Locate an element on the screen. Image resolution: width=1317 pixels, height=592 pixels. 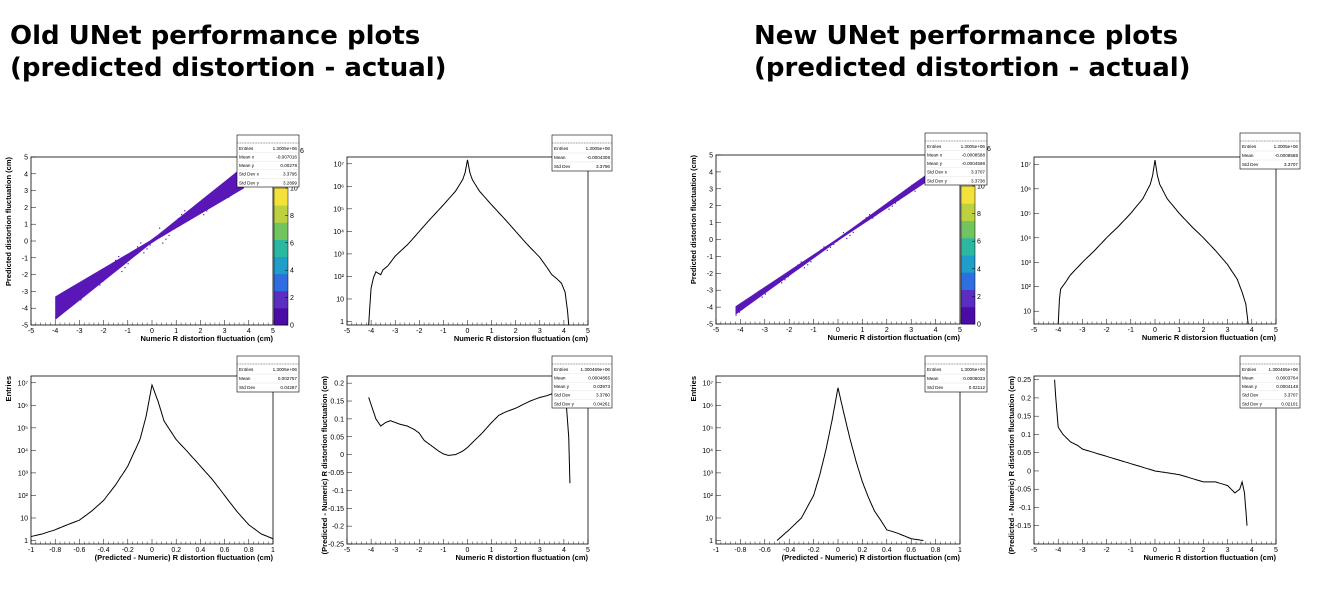
y-tick-label: 10⁷ is located at coordinates (1026, 165).